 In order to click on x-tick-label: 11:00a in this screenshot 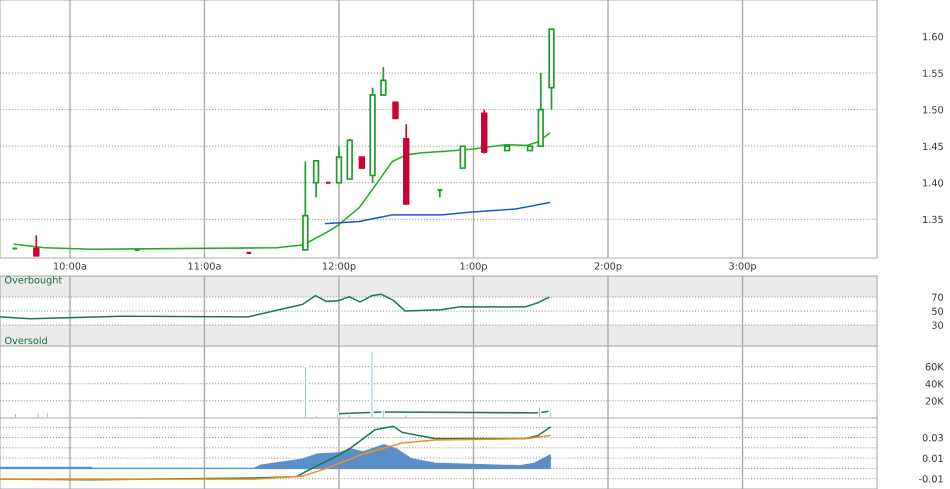, I will do `click(204, 266)`.